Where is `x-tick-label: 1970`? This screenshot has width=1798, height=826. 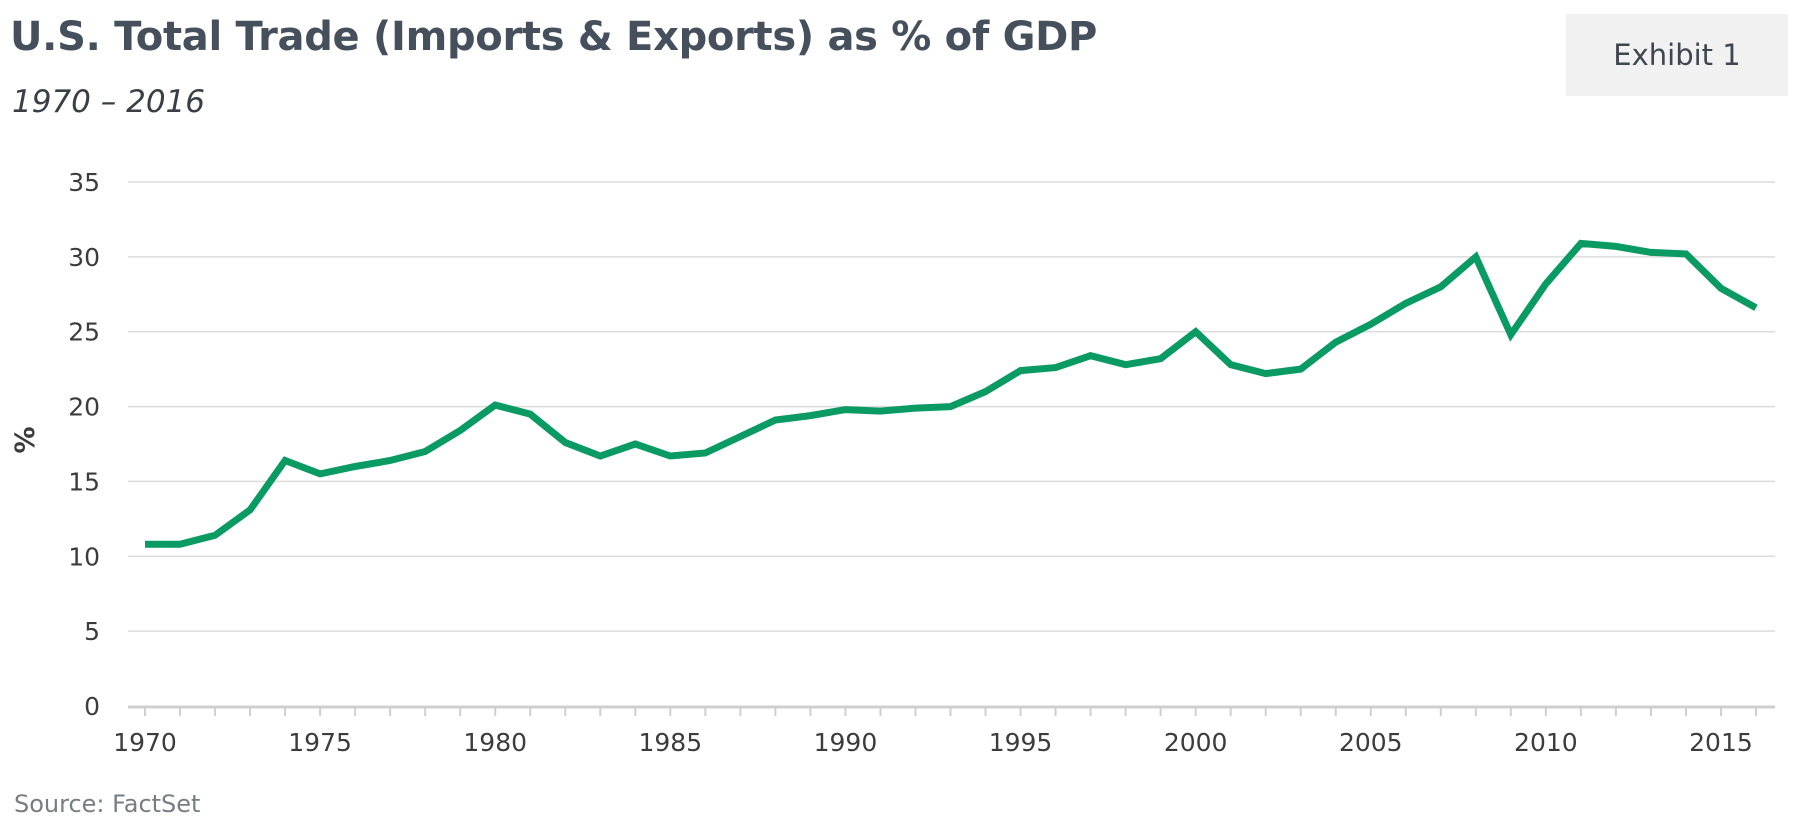 x-tick-label: 1970 is located at coordinates (145, 742).